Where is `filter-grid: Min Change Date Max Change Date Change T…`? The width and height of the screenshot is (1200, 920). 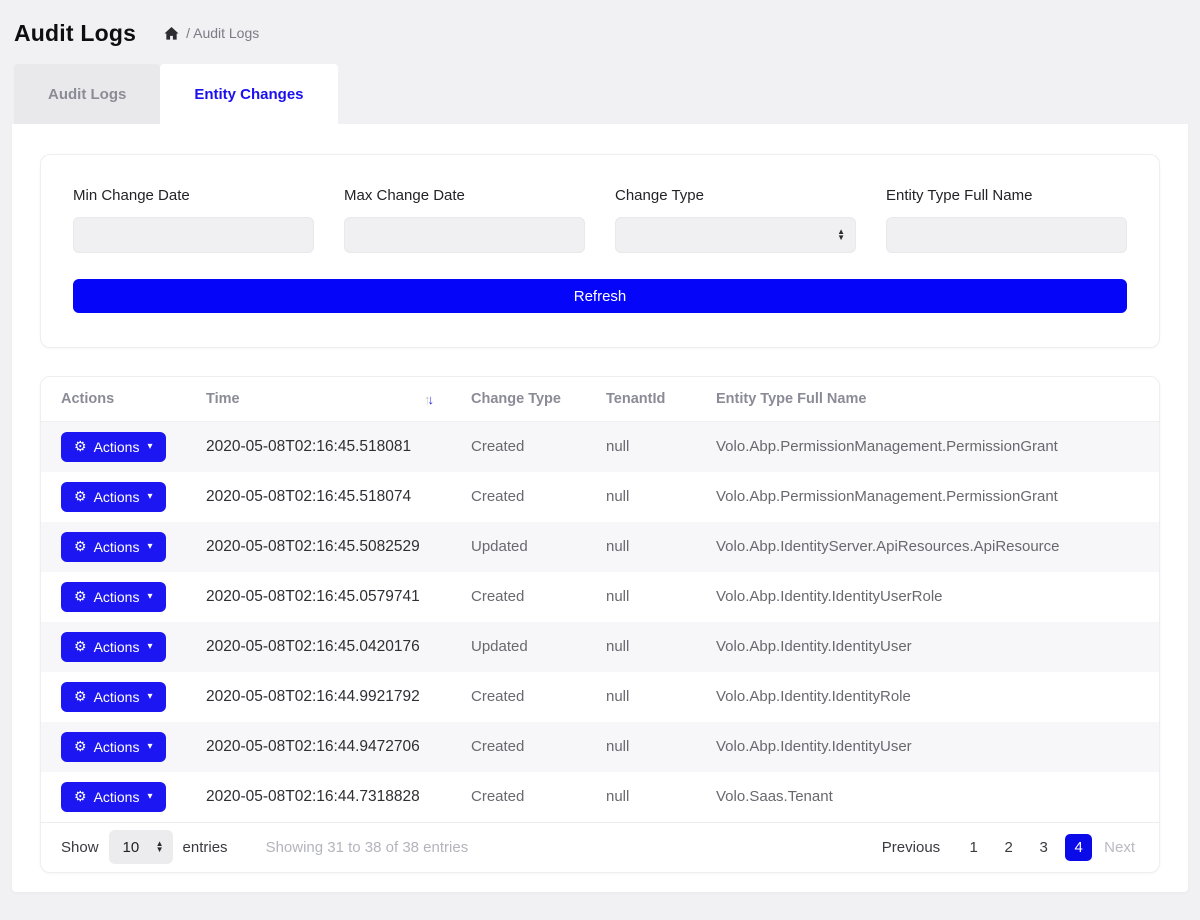
filter-grid: Min Change Date Max Change Date Change T… is located at coordinates (600, 220).